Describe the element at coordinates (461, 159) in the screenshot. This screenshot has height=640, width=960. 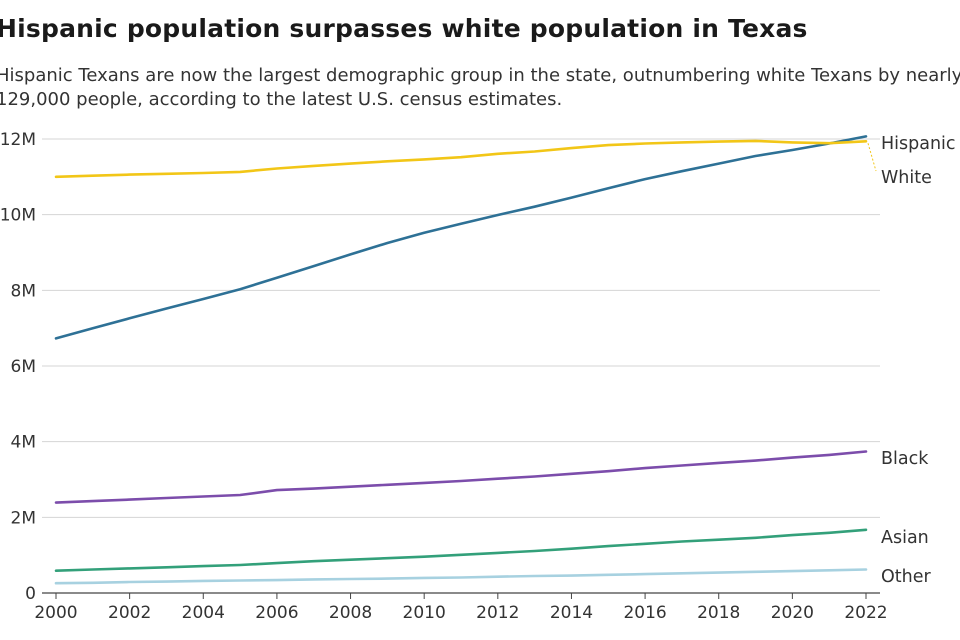
I see `series-line-white` at that location.